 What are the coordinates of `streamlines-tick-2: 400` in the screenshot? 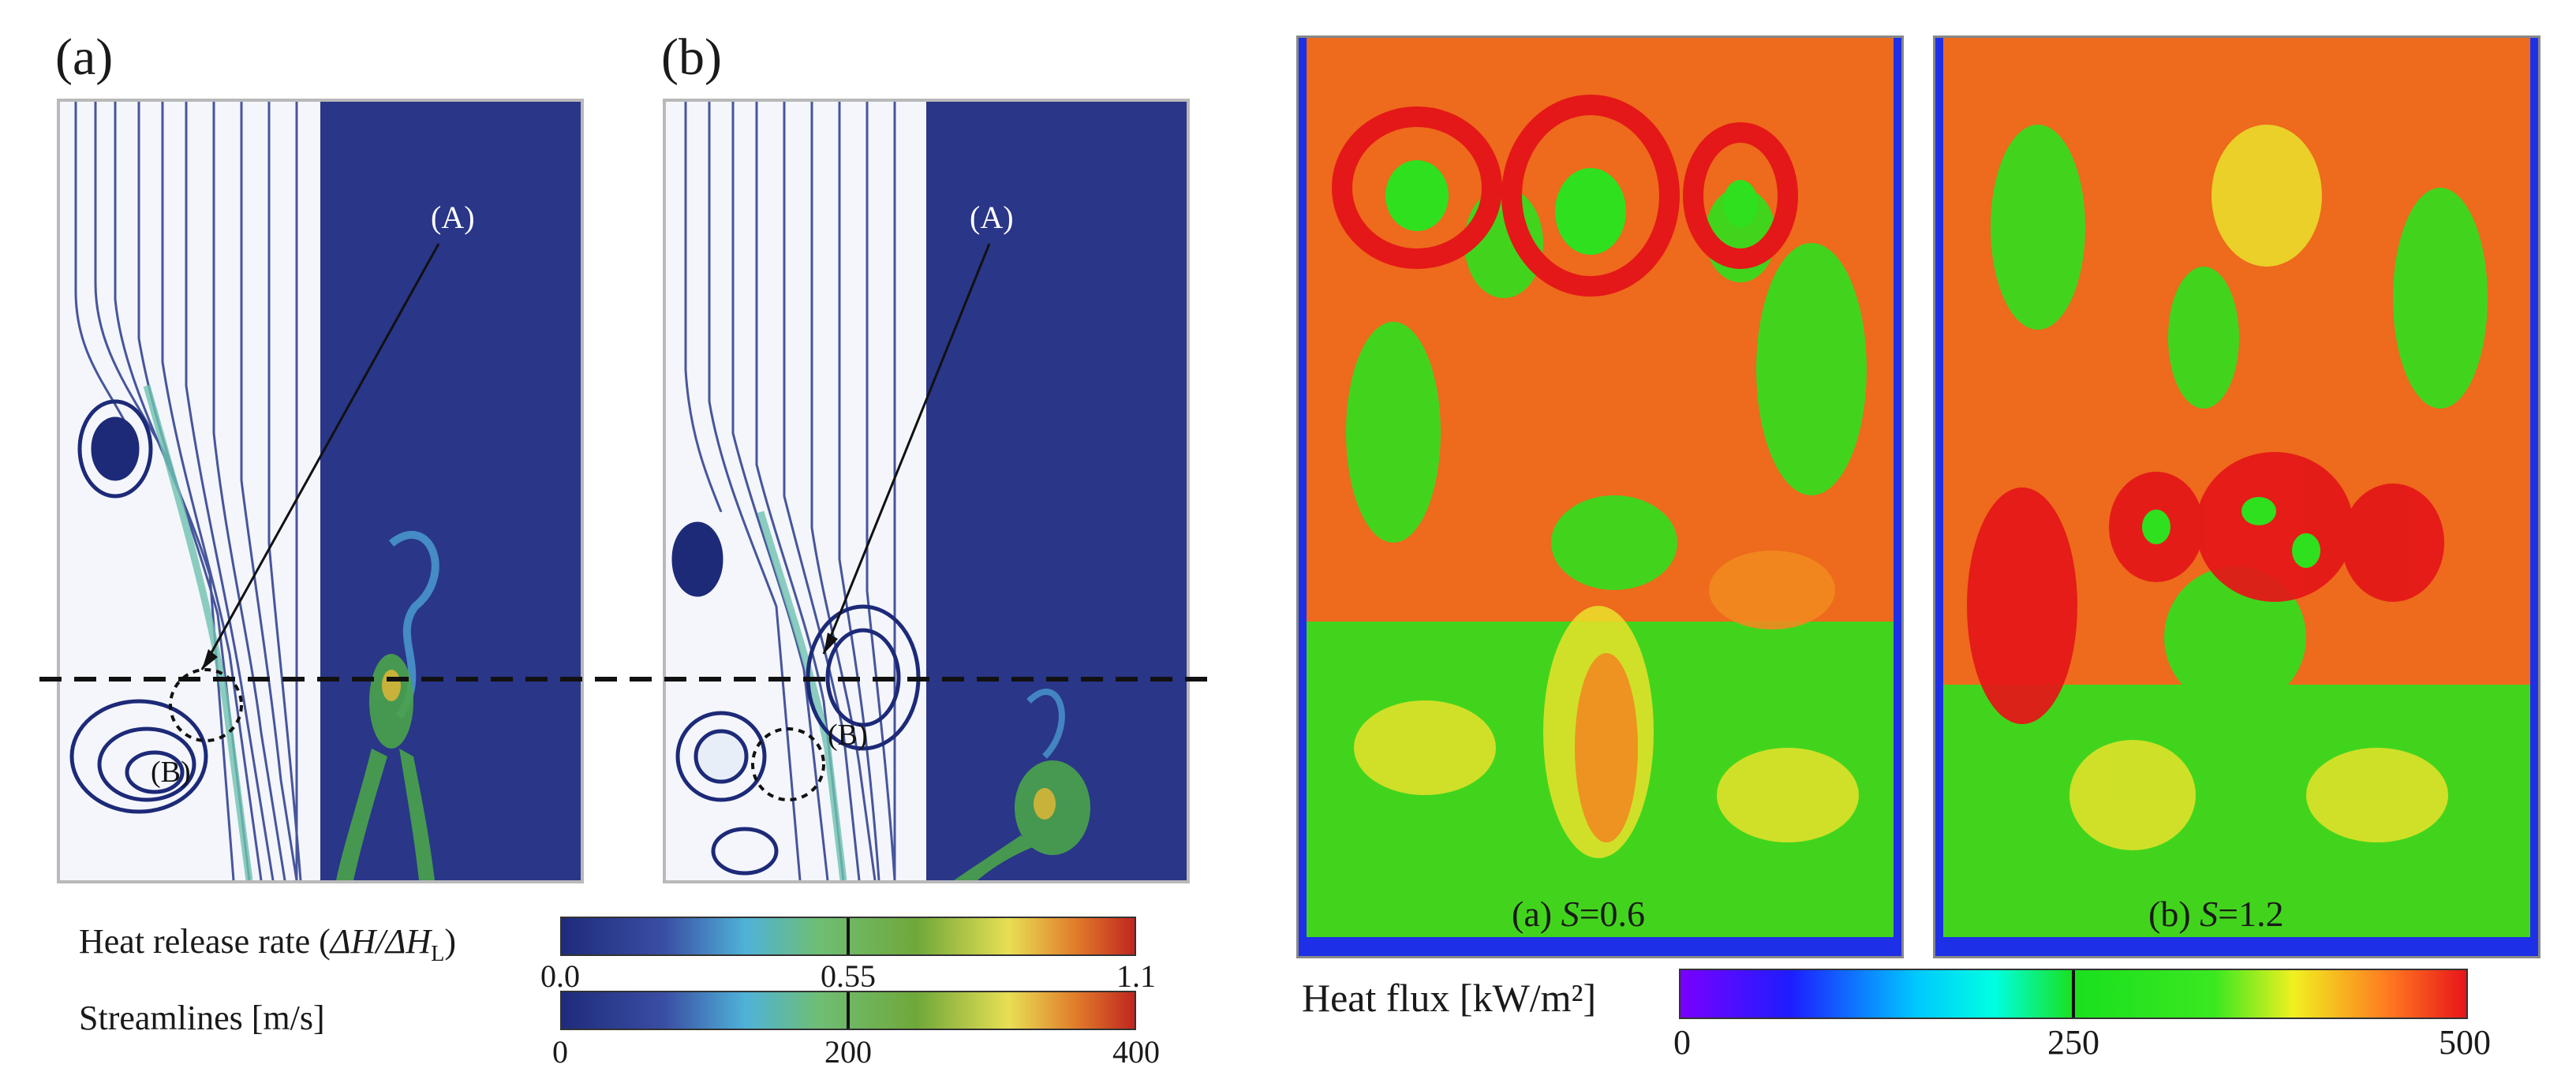 It's located at (1136, 1052).